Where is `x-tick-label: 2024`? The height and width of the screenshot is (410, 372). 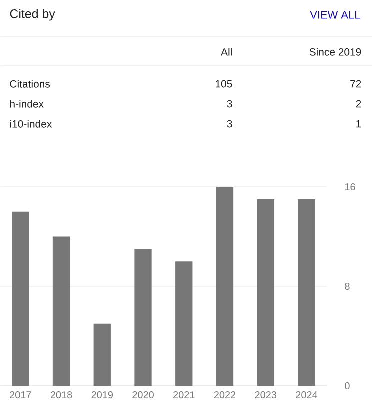 x-tick-label: 2024 is located at coordinates (307, 395).